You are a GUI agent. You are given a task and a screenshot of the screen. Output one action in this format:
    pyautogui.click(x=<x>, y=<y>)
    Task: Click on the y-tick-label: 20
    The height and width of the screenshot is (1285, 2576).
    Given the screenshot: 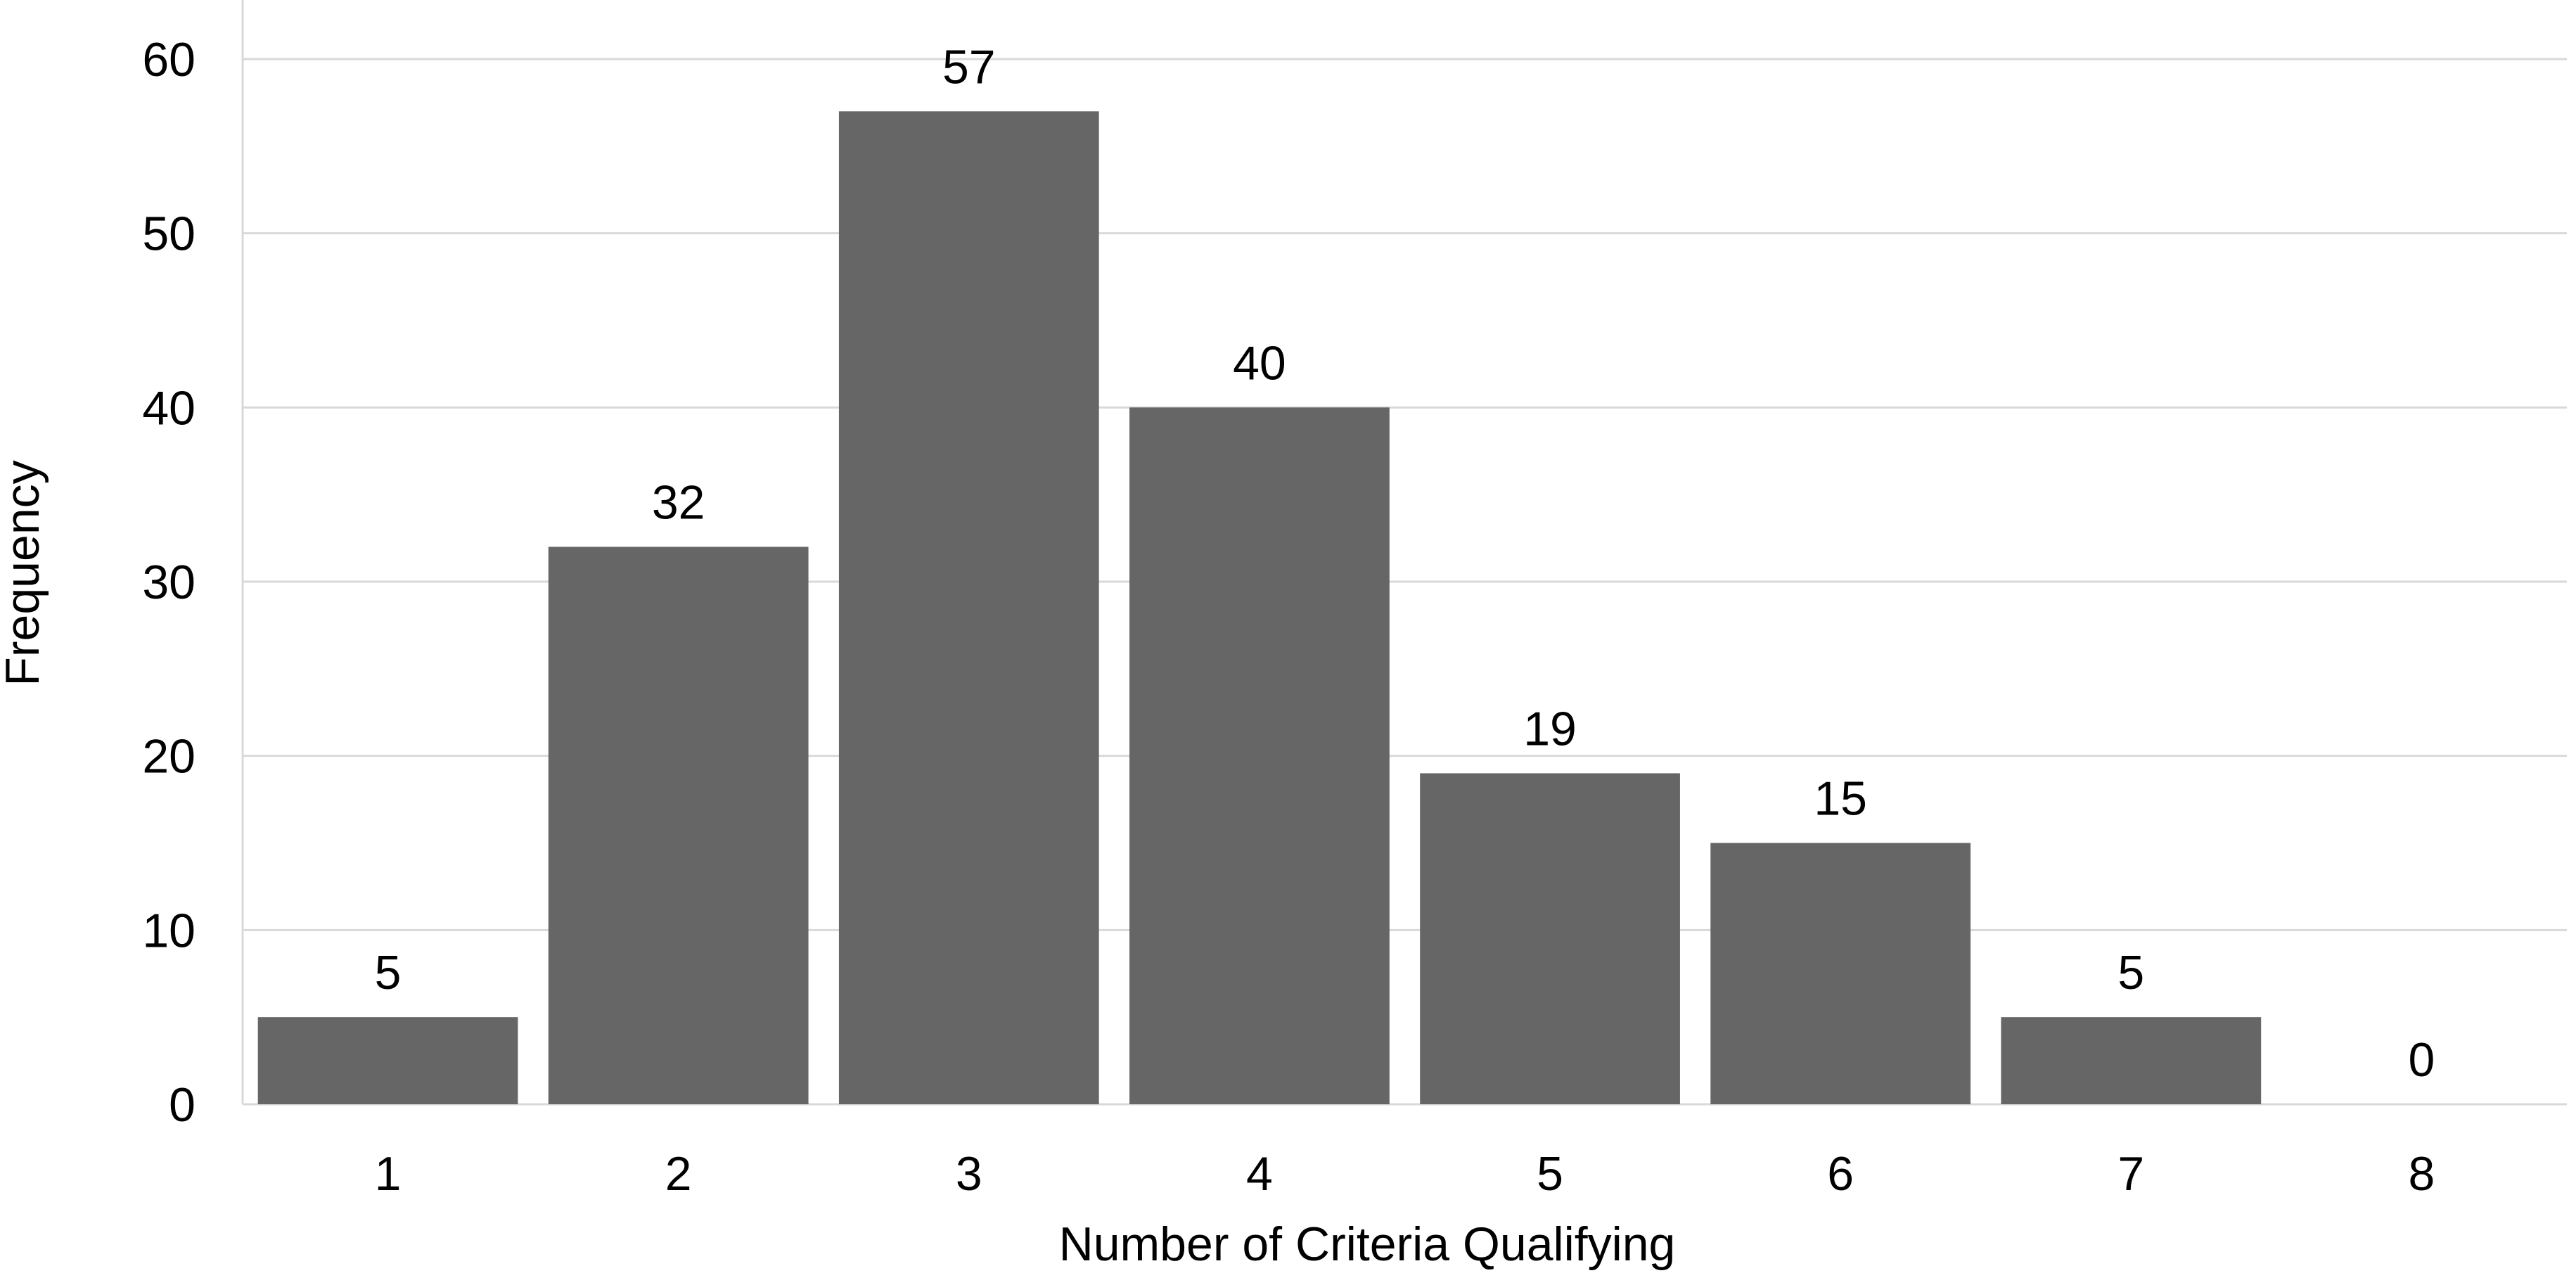 What is the action you would take?
    pyautogui.click(x=169, y=757)
    